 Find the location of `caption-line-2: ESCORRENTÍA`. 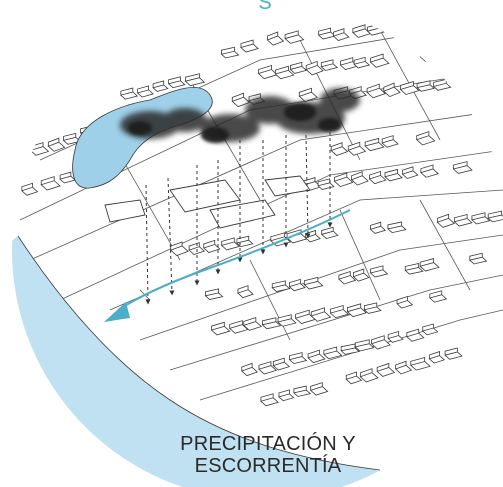

caption-line-2: ESCORRENTÍA is located at coordinates (268, 466).